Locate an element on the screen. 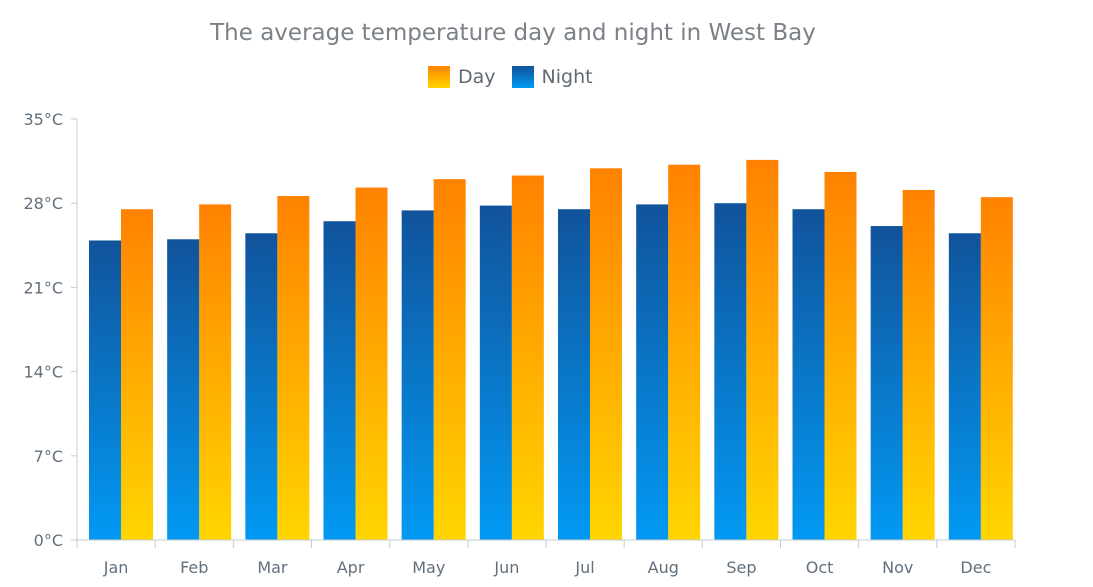 This screenshot has width=1093, height=587. bar-night-may is located at coordinates (417, 375).